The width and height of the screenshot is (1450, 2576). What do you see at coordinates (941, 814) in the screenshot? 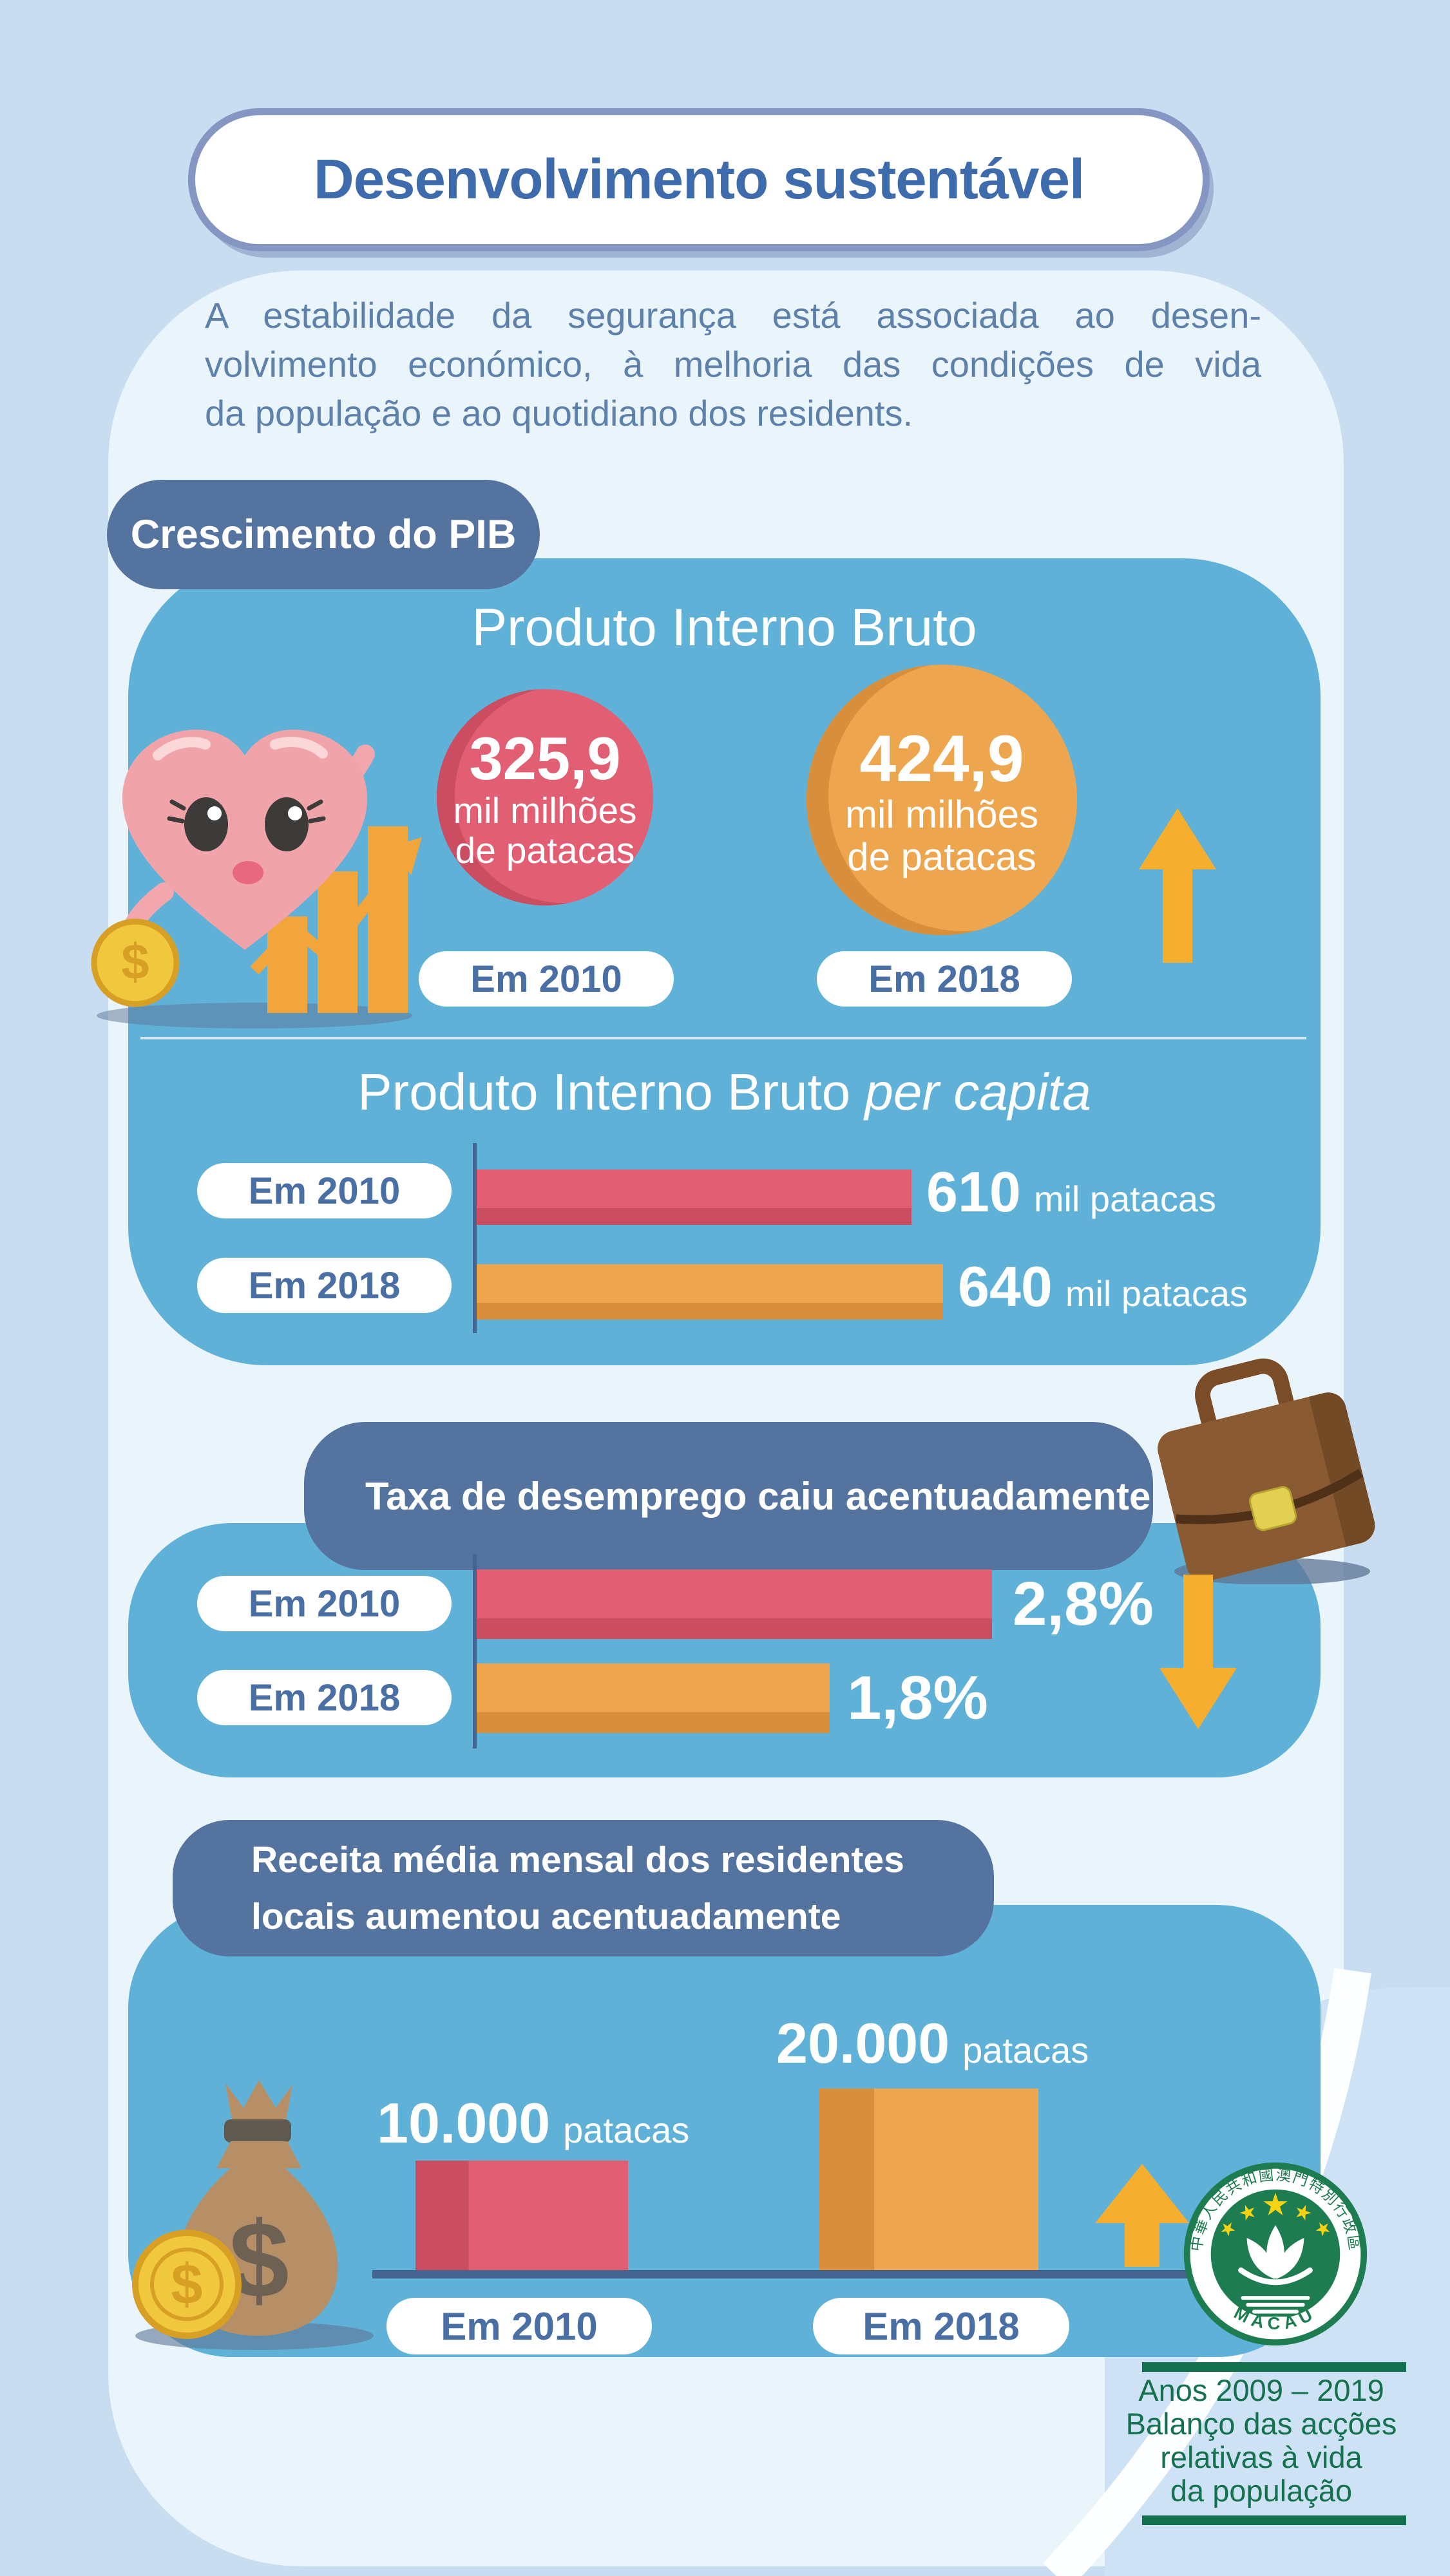
I see `gdp-2018-unit: mil milhões` at bounding box center [941, 814].